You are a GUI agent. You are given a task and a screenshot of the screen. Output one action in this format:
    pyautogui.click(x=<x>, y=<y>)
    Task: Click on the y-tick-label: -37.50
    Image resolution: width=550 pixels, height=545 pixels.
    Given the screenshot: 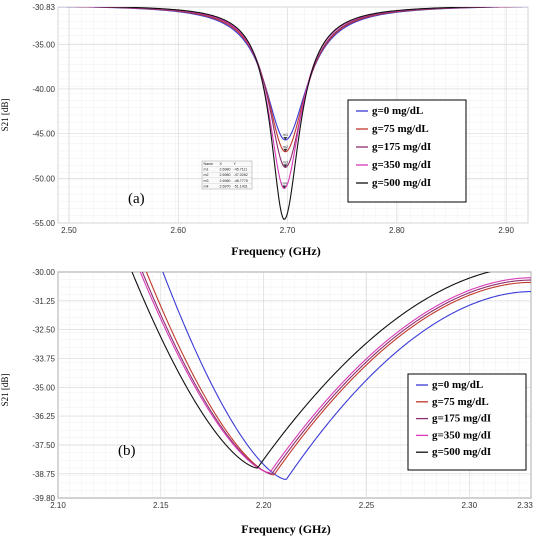 What is the action you would take?
    pyautogui.click(x=43, y=445)
    